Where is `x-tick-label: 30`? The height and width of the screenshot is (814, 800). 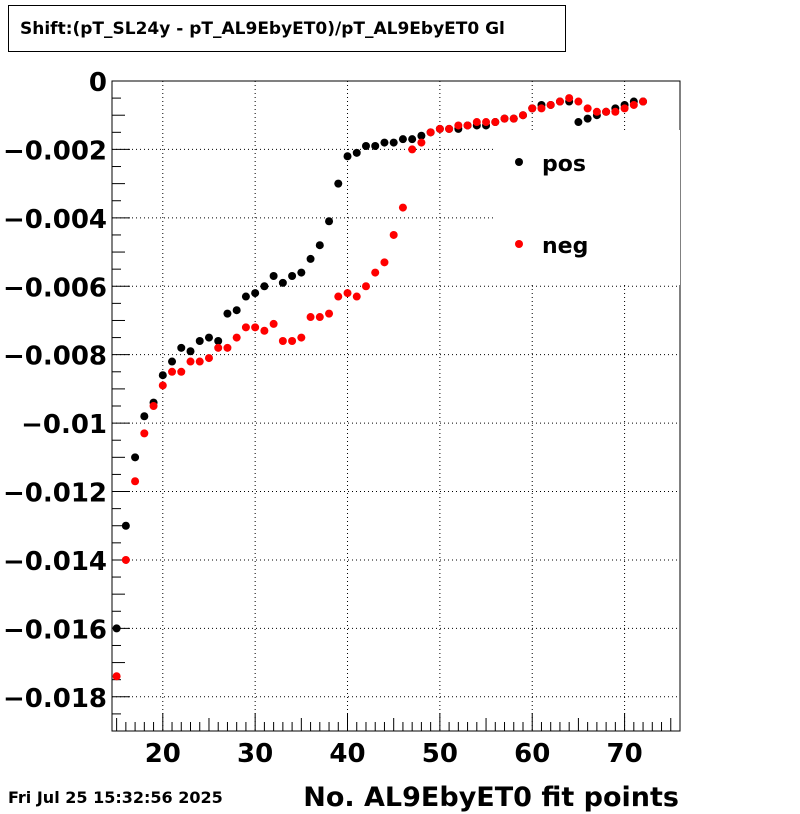 x-tick-label: 30 is located at coordinates (255, 754).